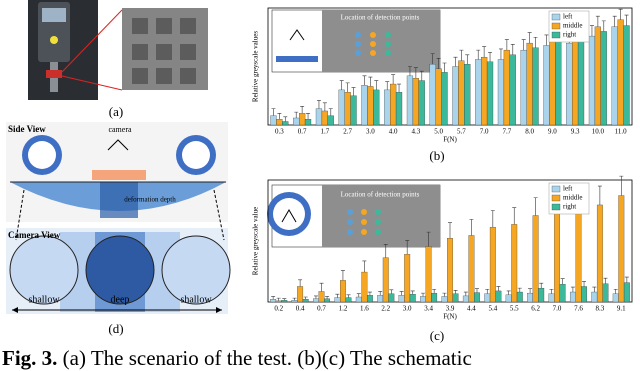  I want to click on legend-label: right, so click(569, 207).